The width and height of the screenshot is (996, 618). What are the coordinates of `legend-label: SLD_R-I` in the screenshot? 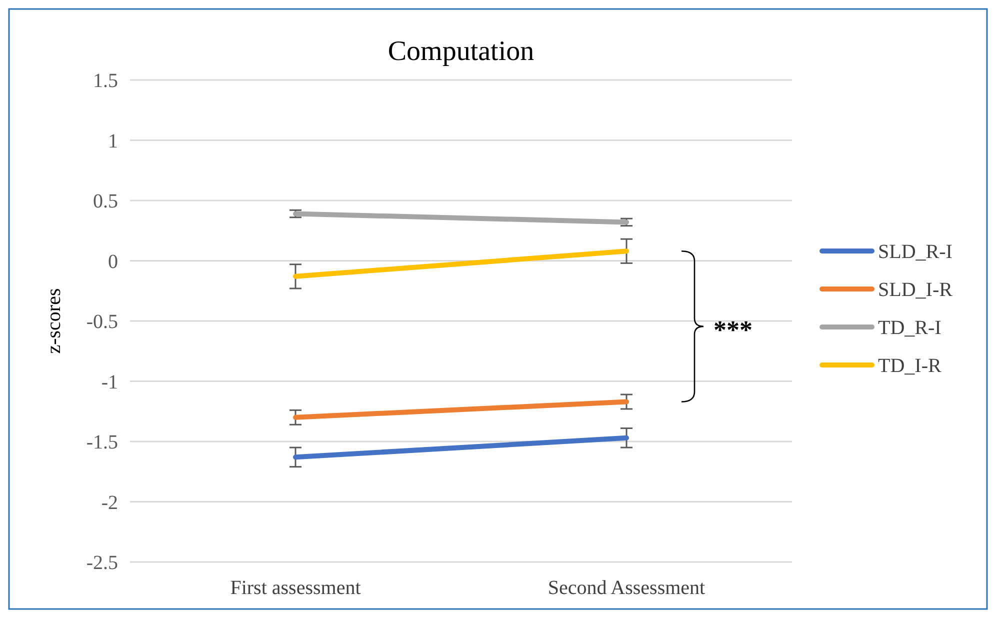 It's located at (915, 252).